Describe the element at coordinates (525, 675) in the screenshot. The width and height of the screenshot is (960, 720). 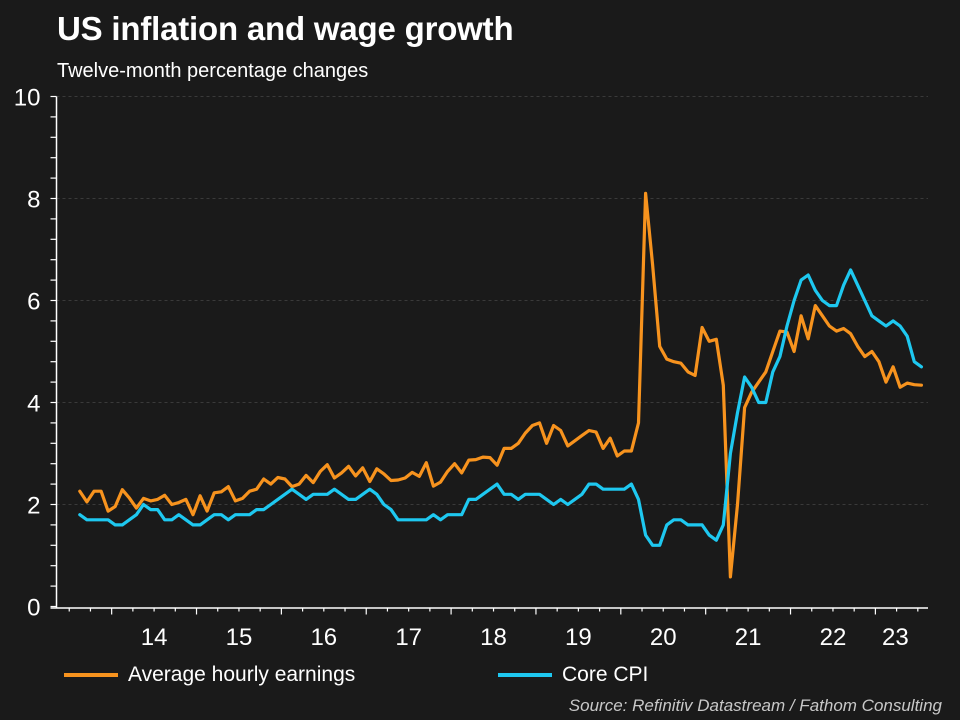
I see `legend-swatch-core-cpi` at that location.